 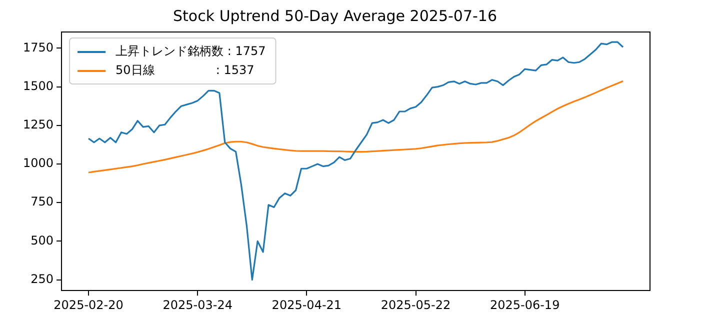 What do you see at coordinates (42, 279) in the screenshot?
I see `y-tick-label: 250` at bounding box center [42, 279].